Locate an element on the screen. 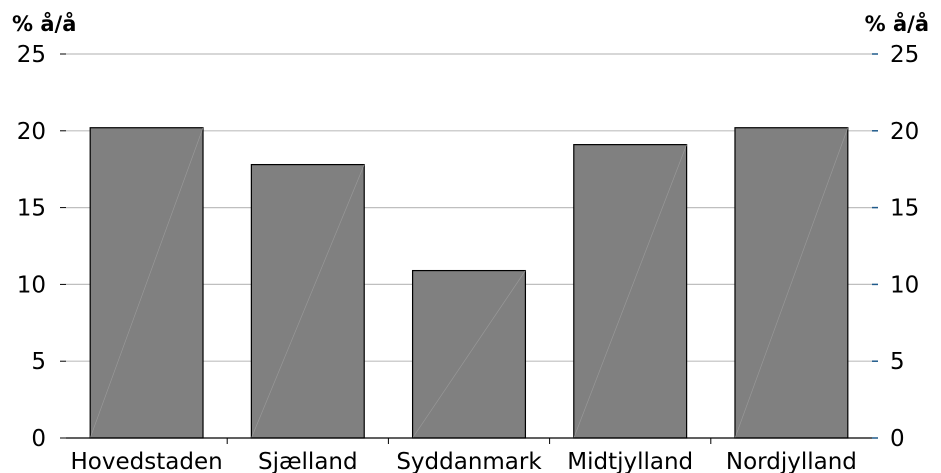  y-axis-unit-left: % å/å is located at coordinates (44, 24).